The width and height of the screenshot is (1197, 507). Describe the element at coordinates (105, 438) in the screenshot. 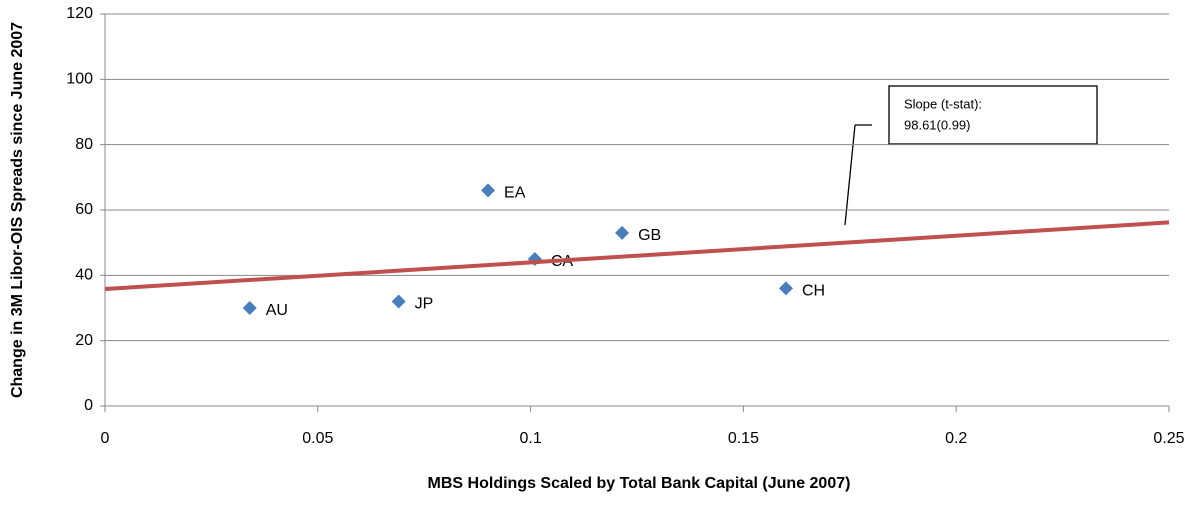

I see `x-tick-label: 0` at that location.